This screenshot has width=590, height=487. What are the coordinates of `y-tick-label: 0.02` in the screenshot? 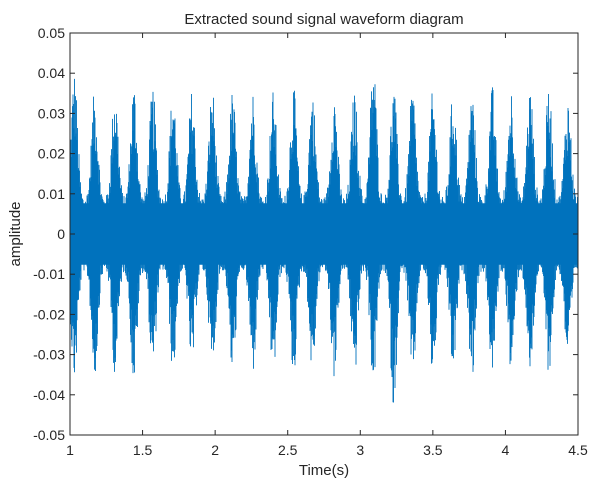 It's located at (51, 154).